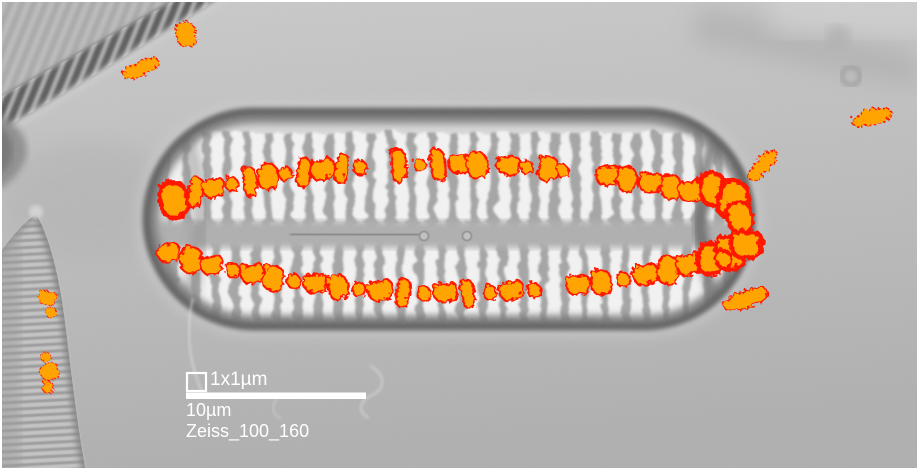  I want to click on scale-square-label: 1x1µm, so click(239, 379).